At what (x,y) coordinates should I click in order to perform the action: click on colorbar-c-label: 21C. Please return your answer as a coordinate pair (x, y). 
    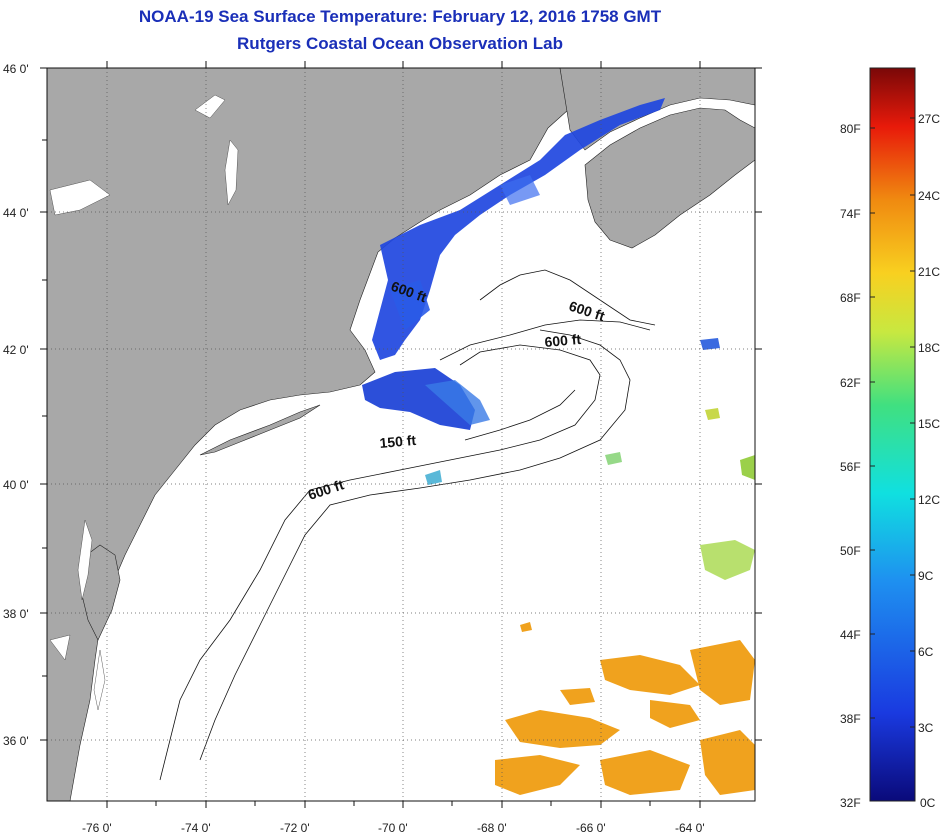
    Looking at the image, I should click on (929, 272).